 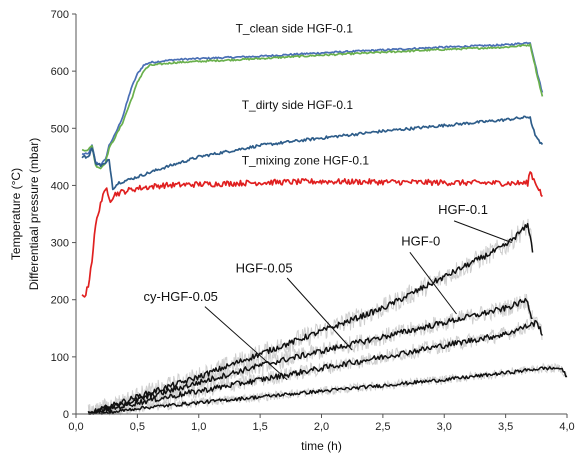 I want to click on annotation-t-dirty-side: T_dirty side HGF-0.1, so click(x=298, y=105).